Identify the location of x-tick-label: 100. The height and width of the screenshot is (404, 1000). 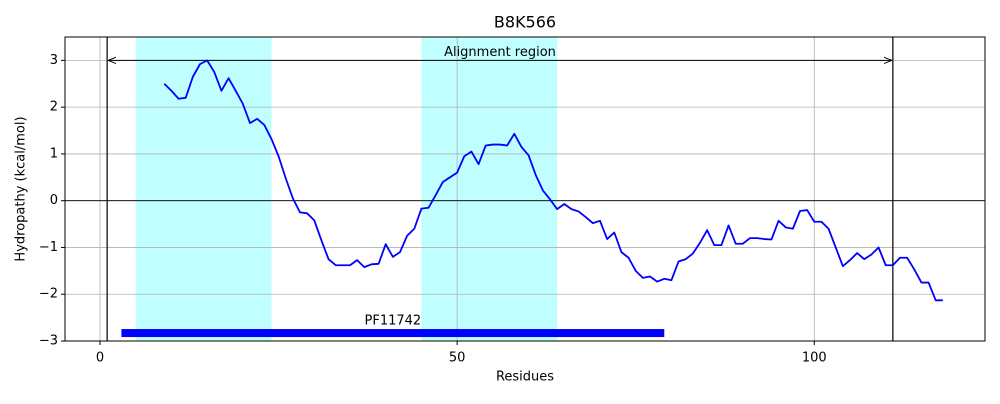
(814, 358).